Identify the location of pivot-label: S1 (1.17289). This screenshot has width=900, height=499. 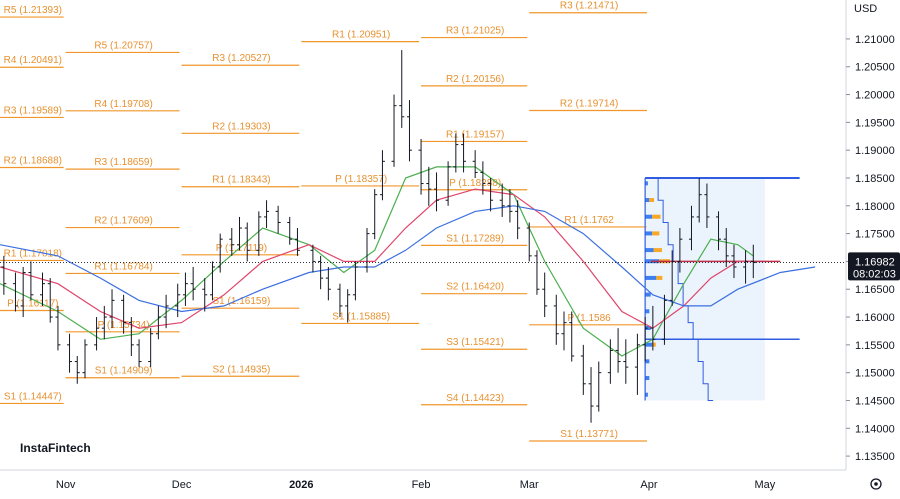
(475, 238).